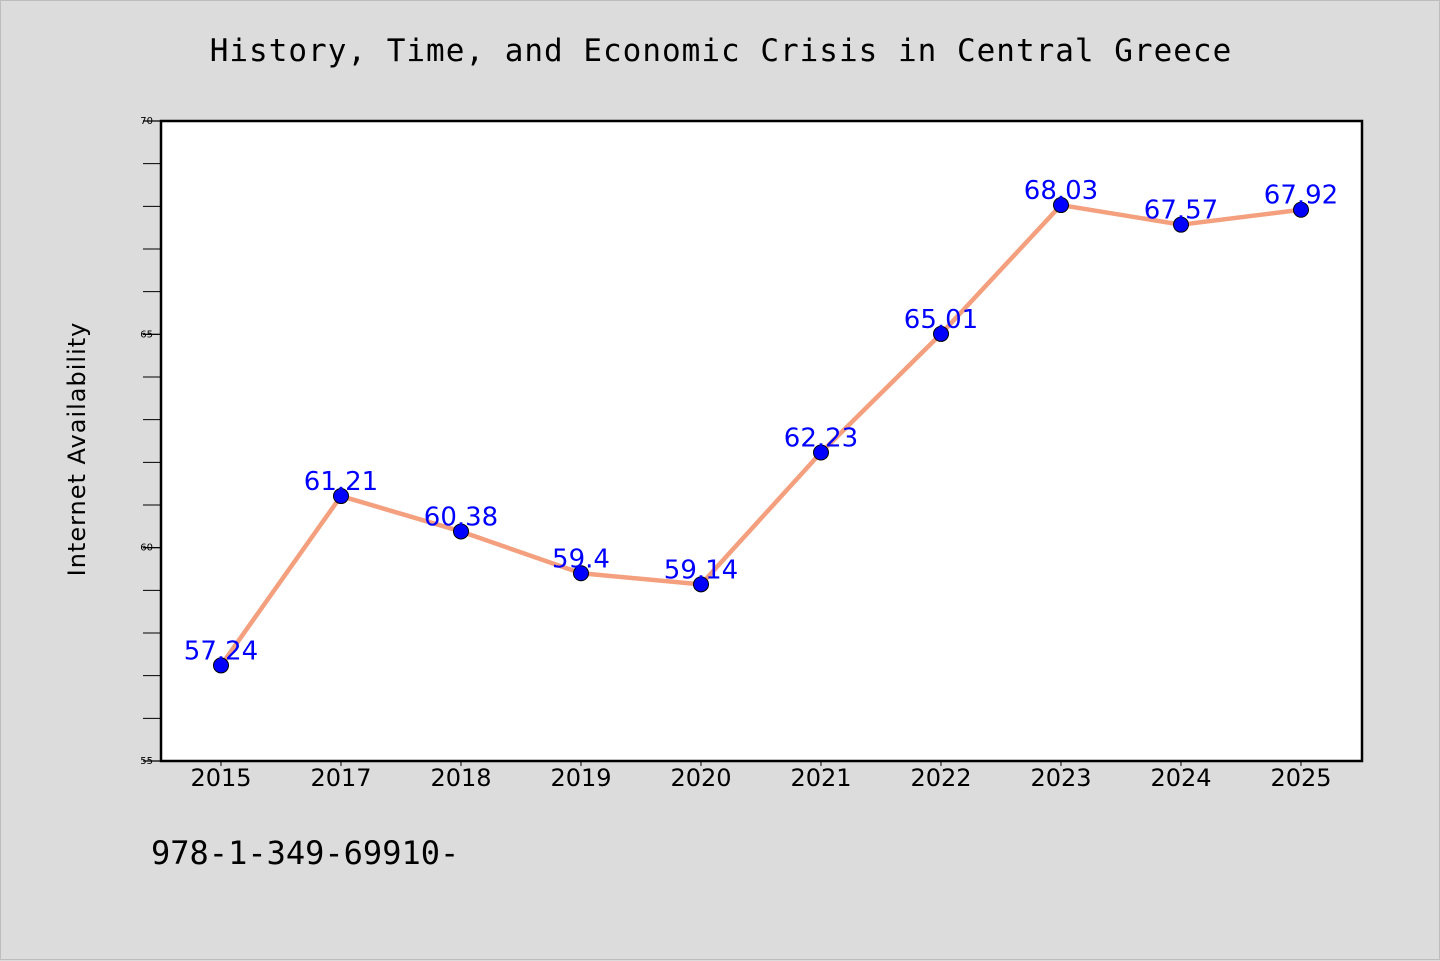  I want to click on x-tick-label: 2025, so click(1300, 778).